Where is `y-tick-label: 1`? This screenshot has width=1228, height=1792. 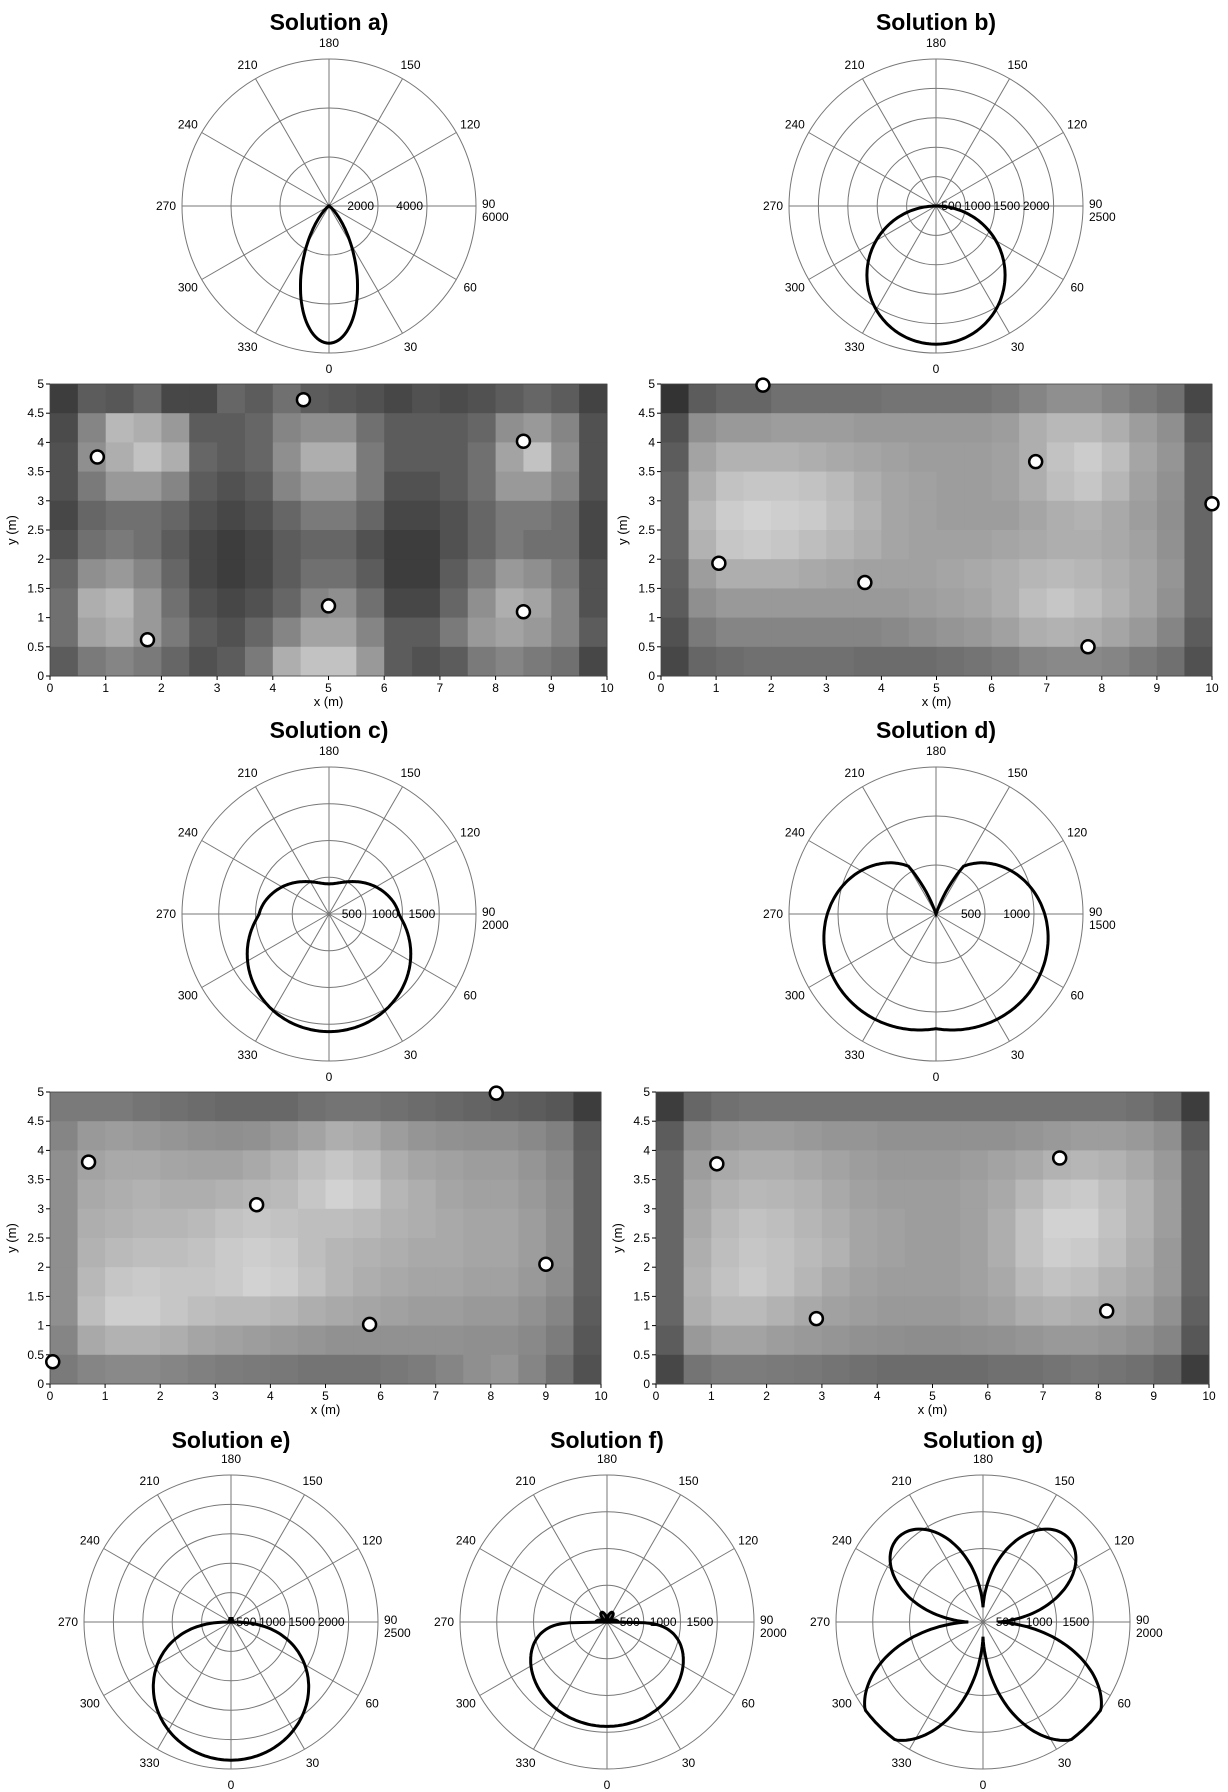
y-tick-label: 1 is located at coordinates (40, 618).